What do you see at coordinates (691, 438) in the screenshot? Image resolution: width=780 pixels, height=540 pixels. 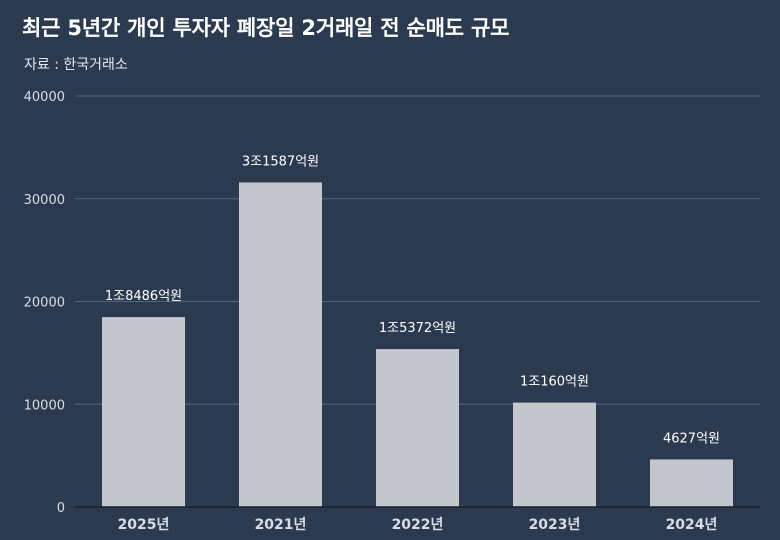 I see `data-label: 4627억원` at bounding box center [691, 438].